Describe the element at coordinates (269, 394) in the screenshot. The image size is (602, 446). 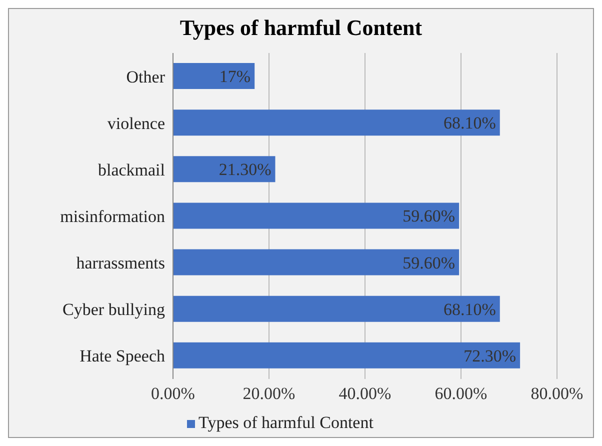
I see `x-tick-label: 20.00%` at that location.